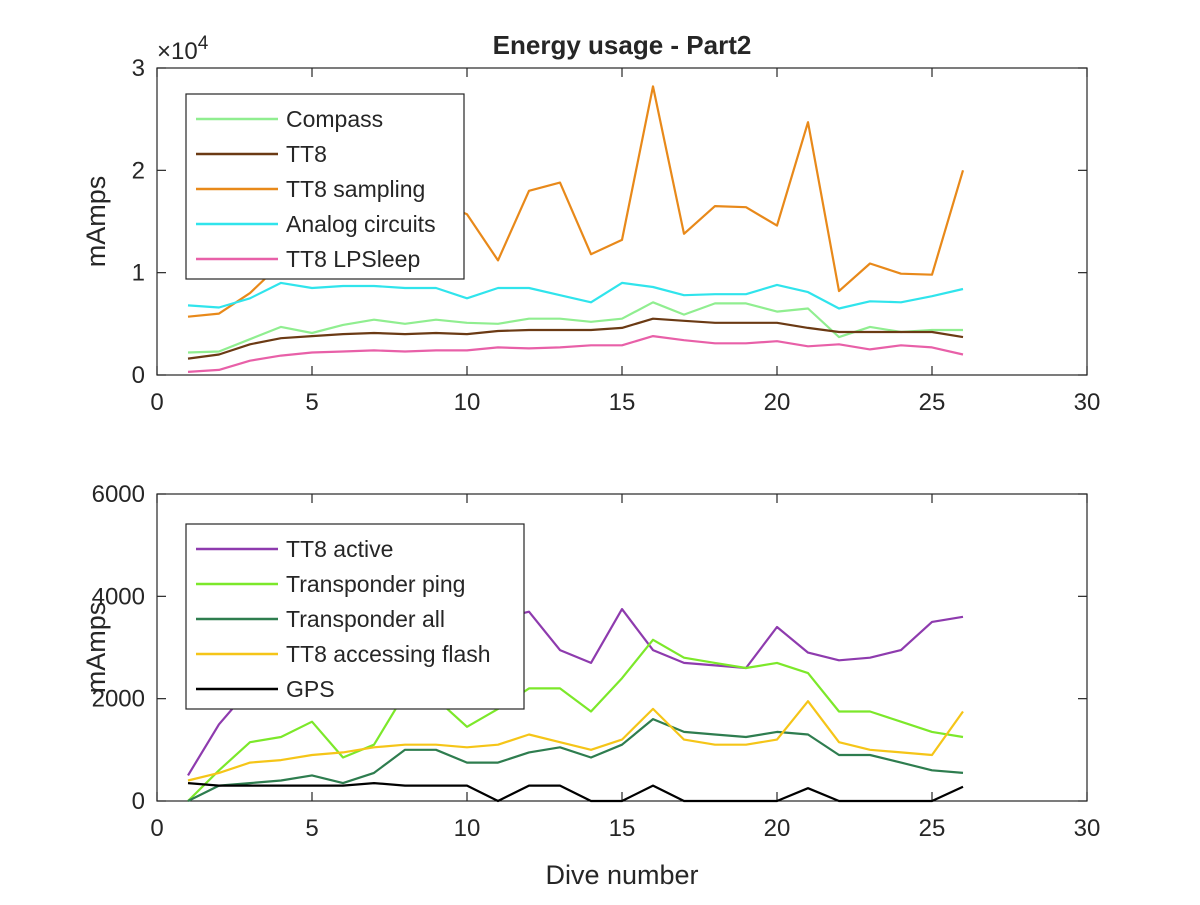 This screenshot has height=905, width=1200. What do you see at coordinates (353, 259) in the screenshot?
I see `legend-label: TT8 LPSleep` at bounding box center [353, 259].